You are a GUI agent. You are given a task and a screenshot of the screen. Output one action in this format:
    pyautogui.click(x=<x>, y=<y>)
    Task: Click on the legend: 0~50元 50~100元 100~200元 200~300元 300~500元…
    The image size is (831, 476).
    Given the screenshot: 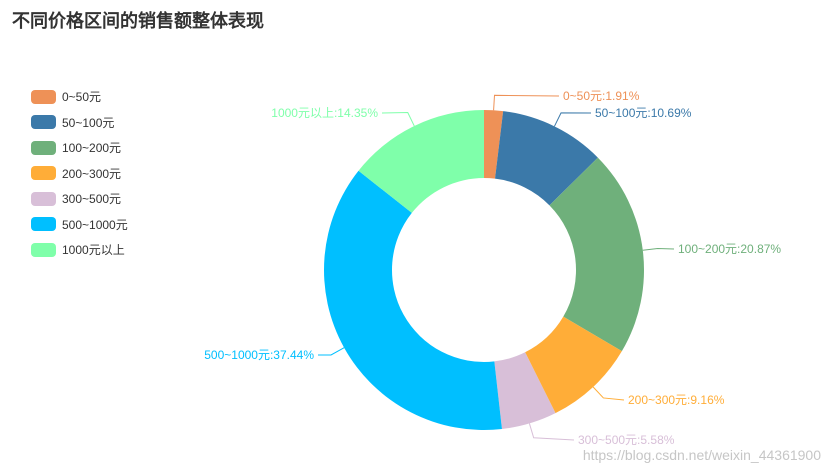 What is the action you would take?
    pyautogui.click(x=79, y=173)
    